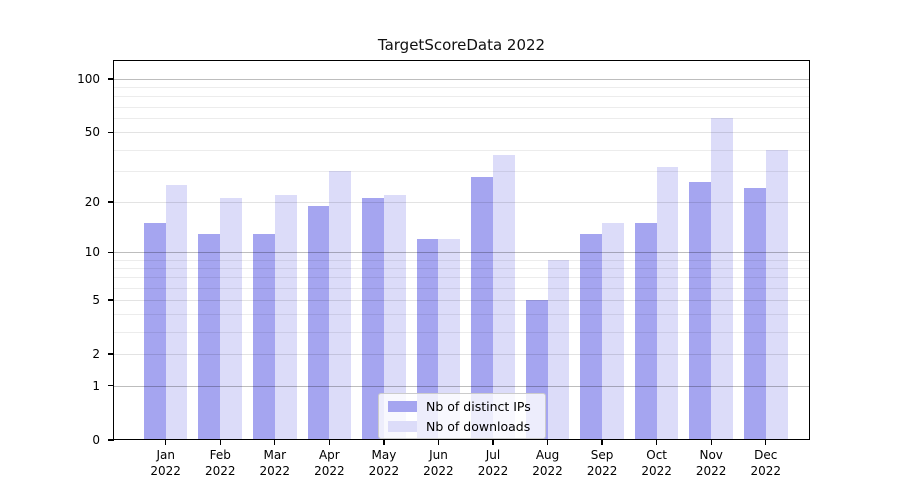  What do you see at coordinates (700, 311) in the screenshot?
I see `bar-nov-distinct-ips` at bounding box center [700, 311].